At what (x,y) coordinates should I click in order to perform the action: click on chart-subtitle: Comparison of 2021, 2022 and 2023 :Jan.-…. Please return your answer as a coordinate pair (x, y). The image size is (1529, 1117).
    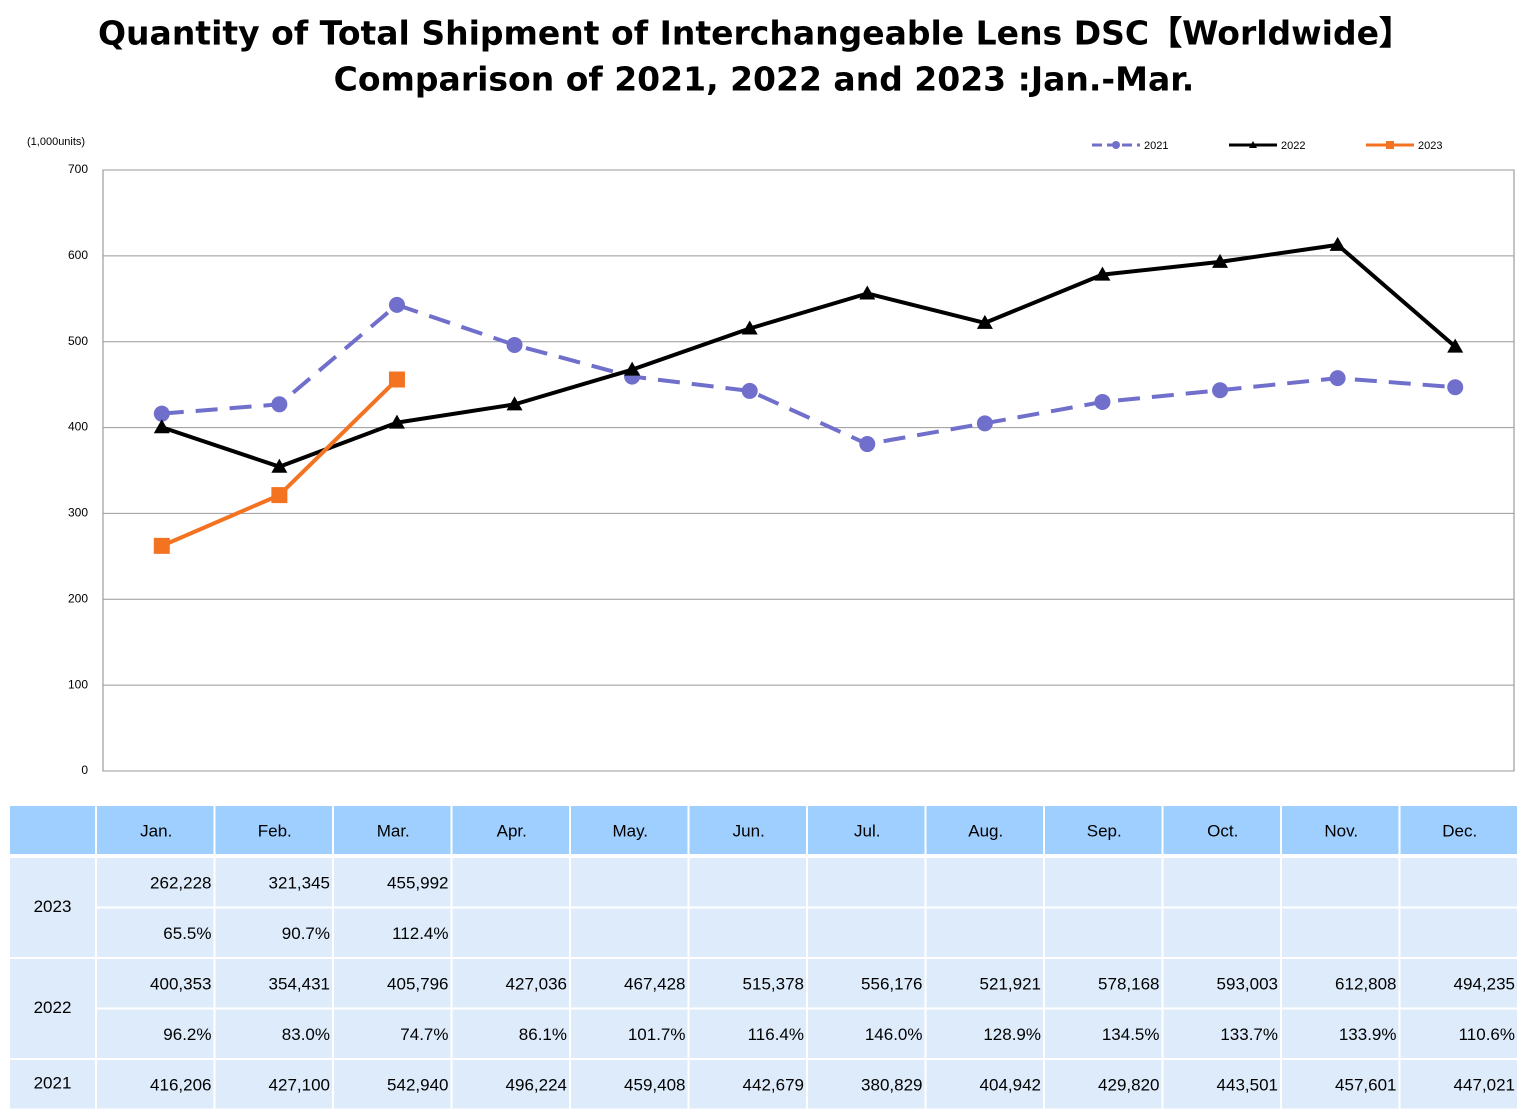
    Looking at the image, I should click on (764, 79).